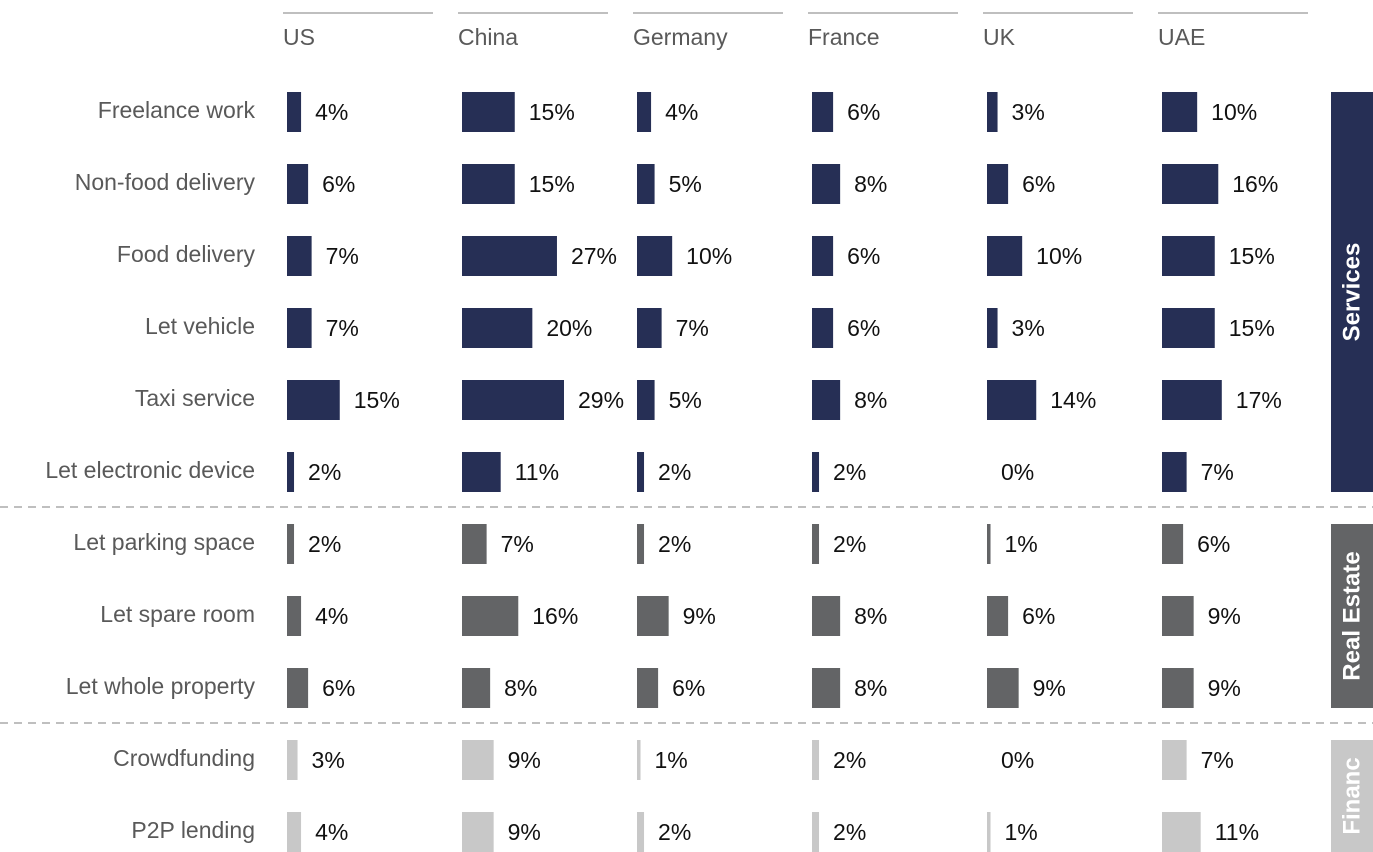  Describe the element at coordinates (200, 326) in the screenshot. I see `row-label: Let vehicle` at that location.